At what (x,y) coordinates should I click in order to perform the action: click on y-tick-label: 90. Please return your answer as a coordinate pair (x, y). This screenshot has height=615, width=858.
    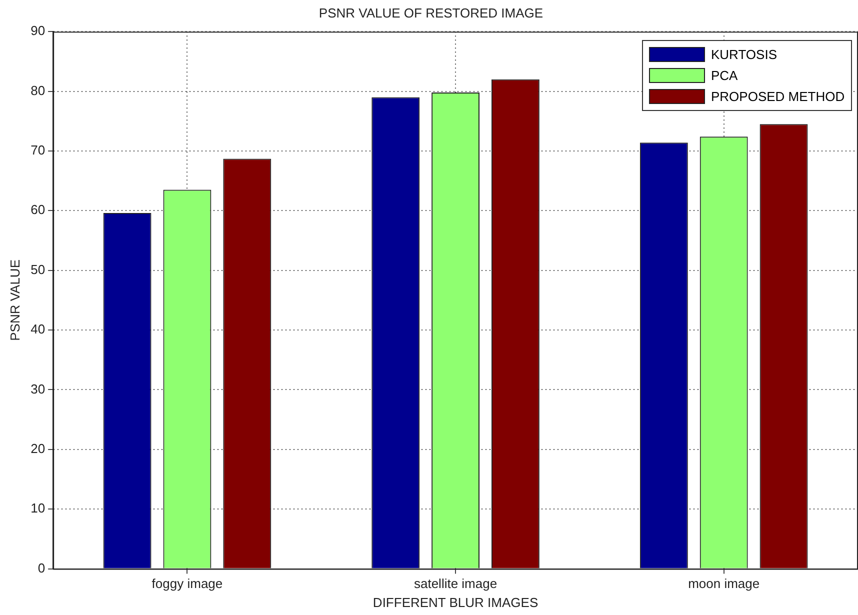
    Looking at the image, I should click on (38, 30).